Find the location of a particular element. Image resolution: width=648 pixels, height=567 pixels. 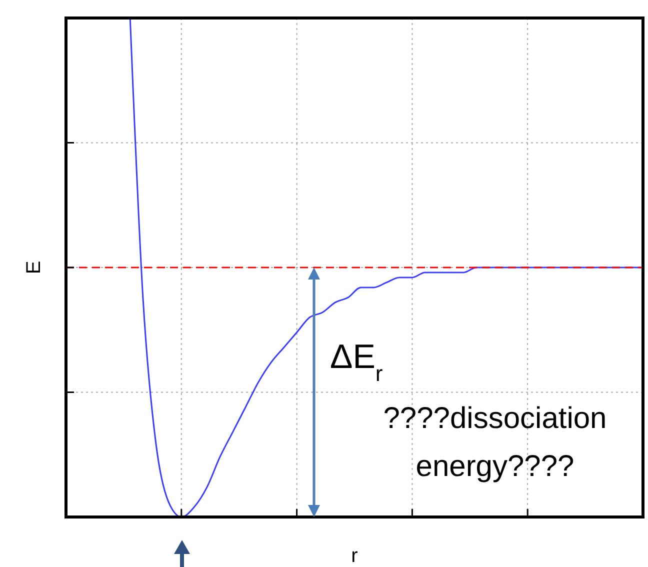

annotation: ????dissociation energy???? is located at coordinates (495, 442).